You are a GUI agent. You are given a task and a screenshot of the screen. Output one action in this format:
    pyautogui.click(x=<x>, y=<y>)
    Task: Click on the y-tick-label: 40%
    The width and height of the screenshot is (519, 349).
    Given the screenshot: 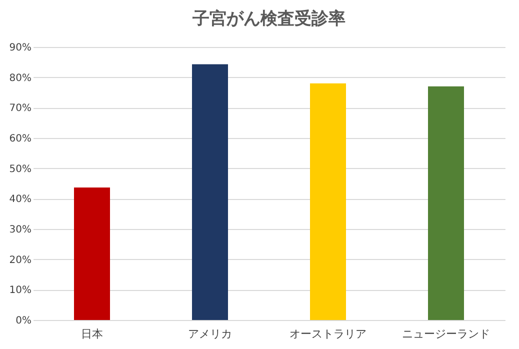 What is the action you would take?
    pyautogui.click(x=20, y=200)
    